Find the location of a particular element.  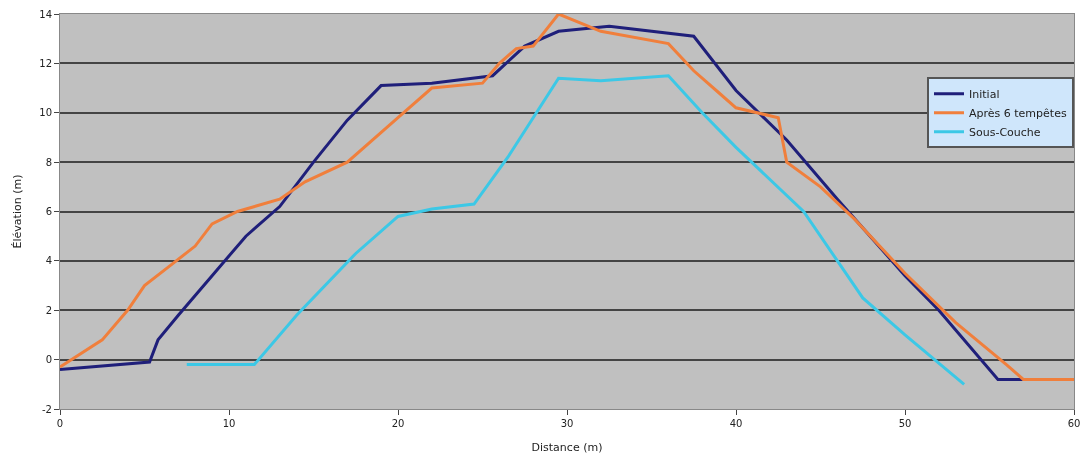

x-tick-label: 20 is located at coordinates (398, 423).